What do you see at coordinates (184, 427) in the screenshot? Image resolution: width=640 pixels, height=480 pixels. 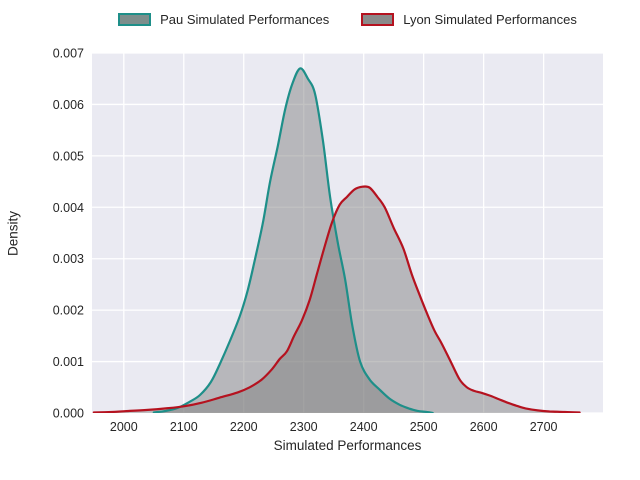 I see `x-tick-label: 2100` at bounding box center [184, 427].